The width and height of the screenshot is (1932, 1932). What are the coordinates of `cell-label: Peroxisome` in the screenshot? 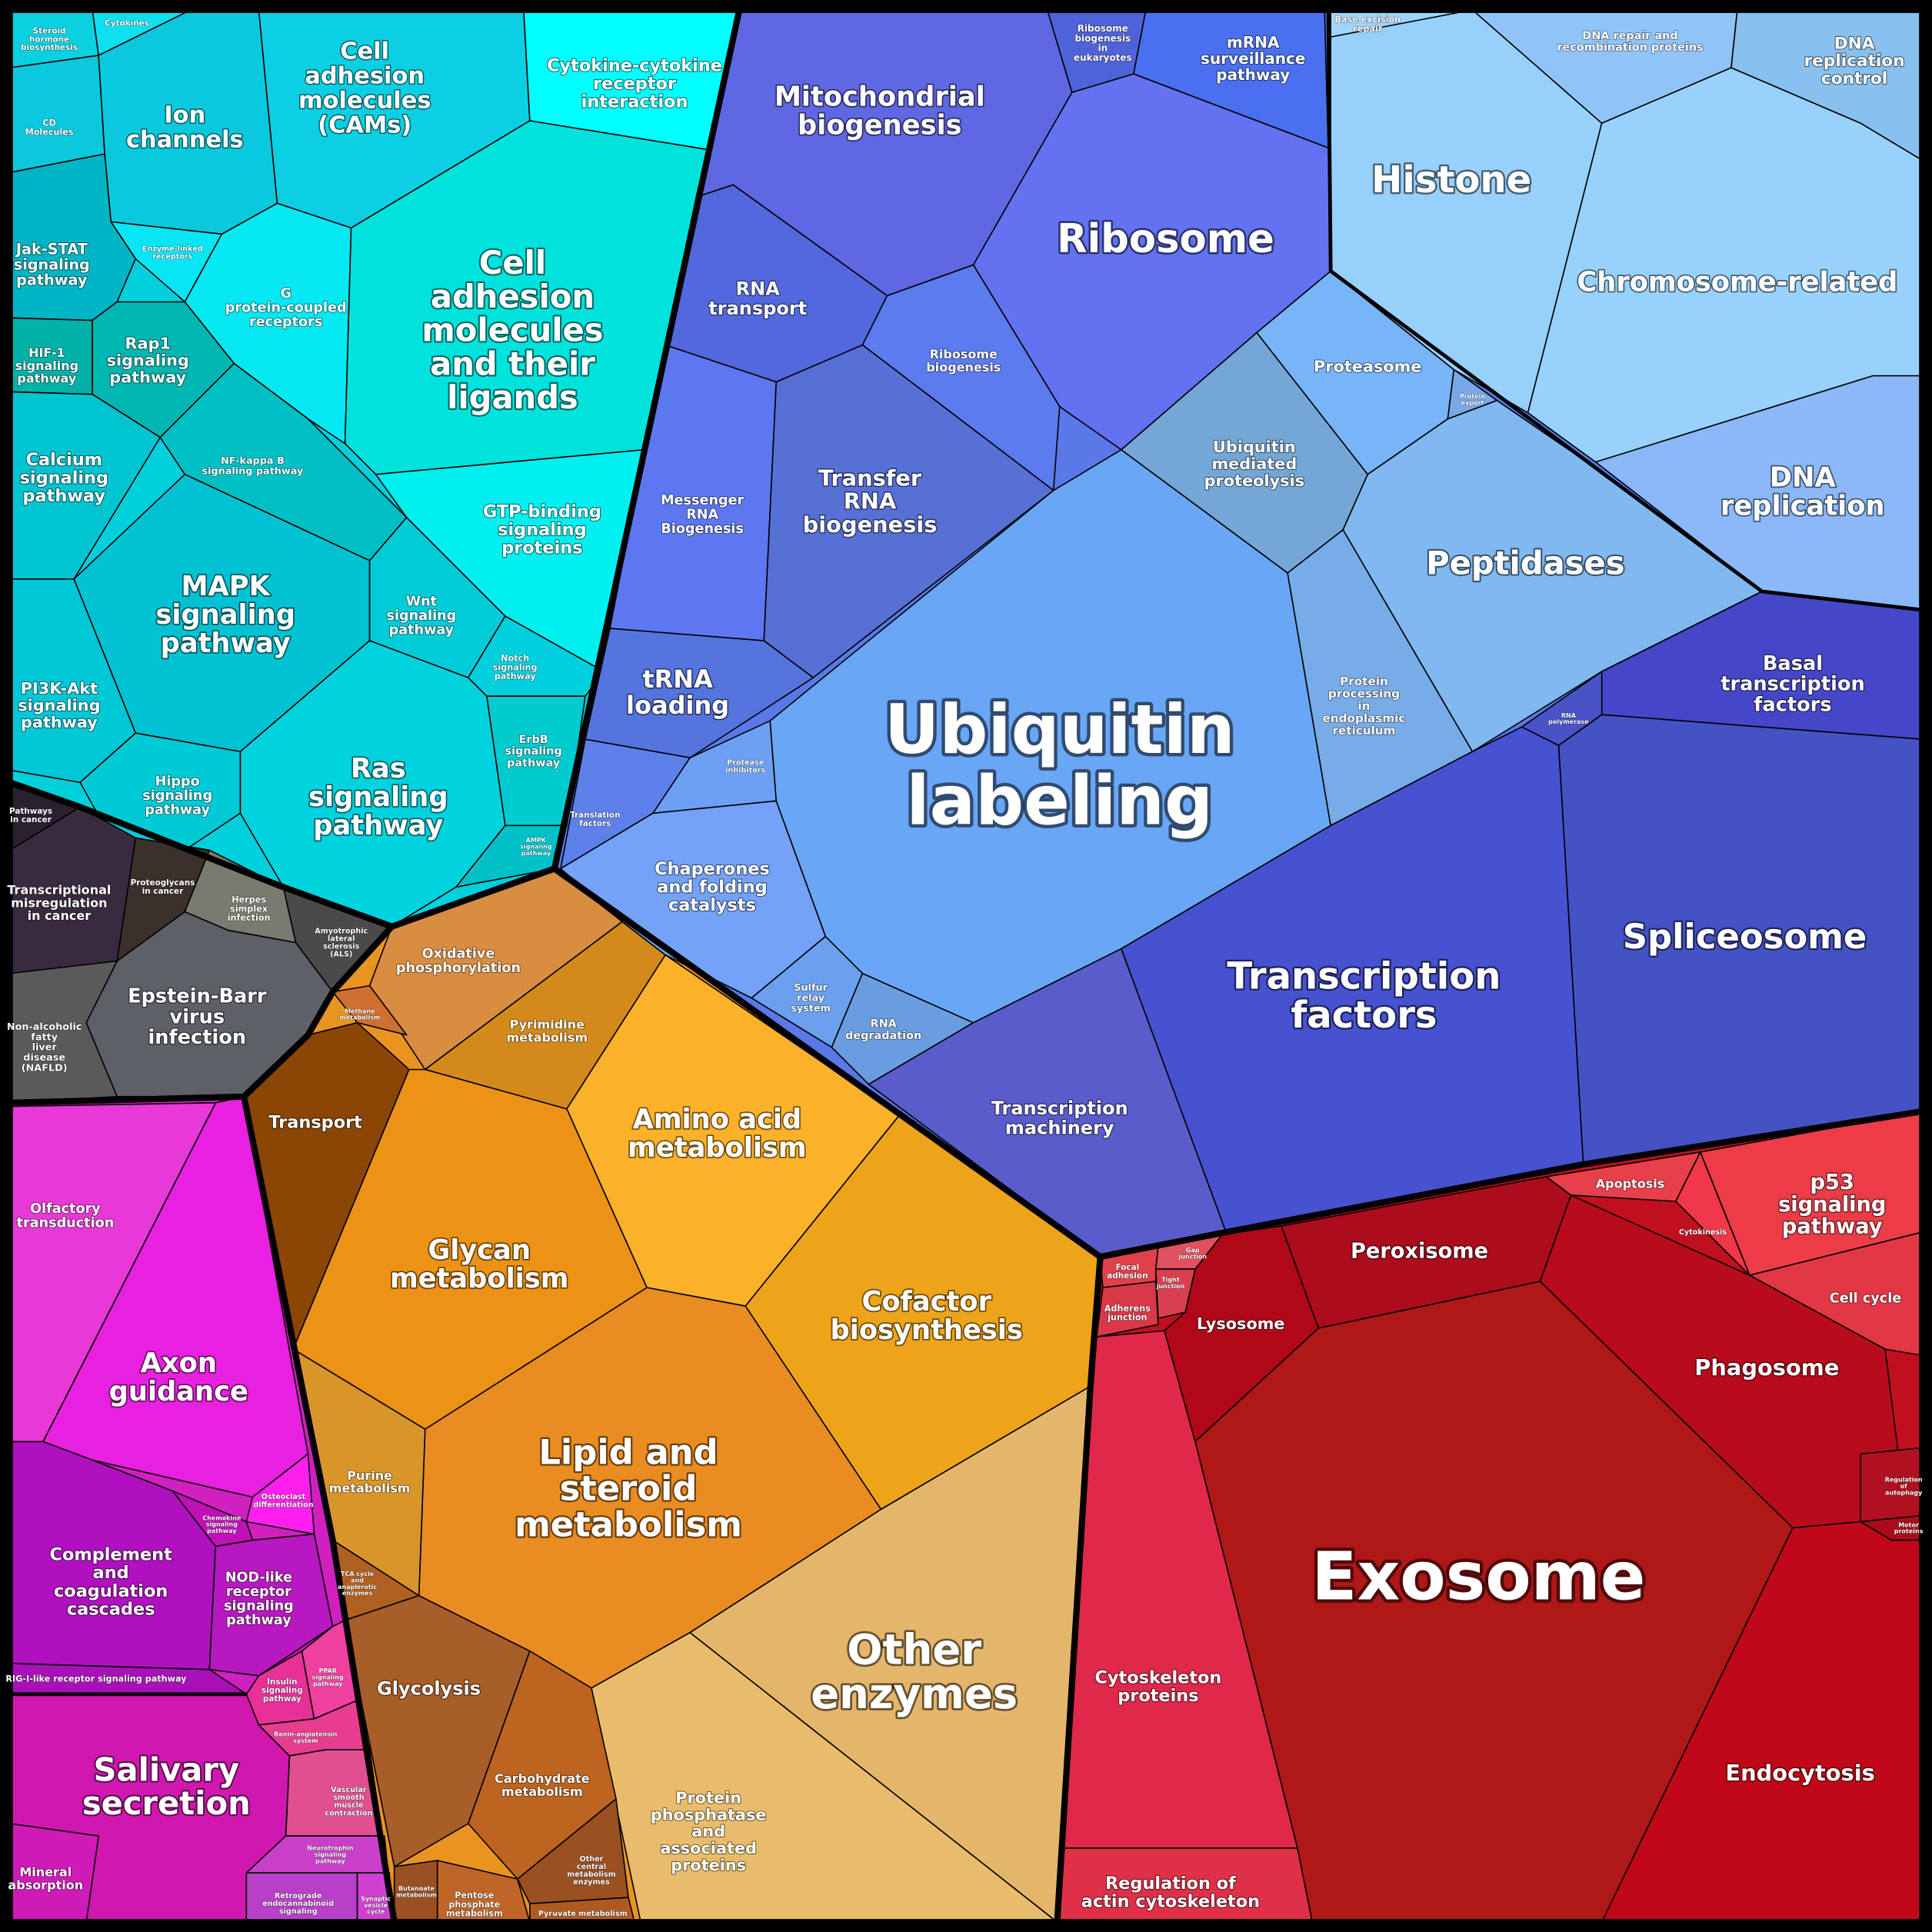 It's located at (1419, 1251).